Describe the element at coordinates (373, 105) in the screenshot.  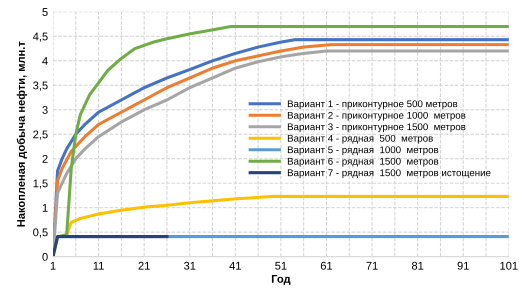
I see `legend-label: Вариант 1 - приконтурное 500 метров` at that location.